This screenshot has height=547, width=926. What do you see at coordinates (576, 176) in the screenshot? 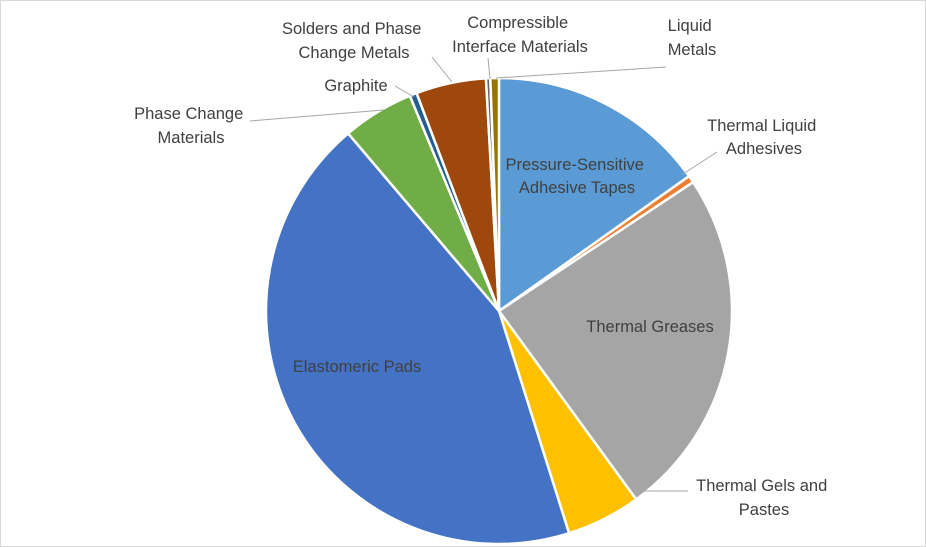
I see `slice-label-pressure-sensitive-adhesive-tapes: Pressure-Sensitive Adhesive Tapes` at bounding box center [576, 176].